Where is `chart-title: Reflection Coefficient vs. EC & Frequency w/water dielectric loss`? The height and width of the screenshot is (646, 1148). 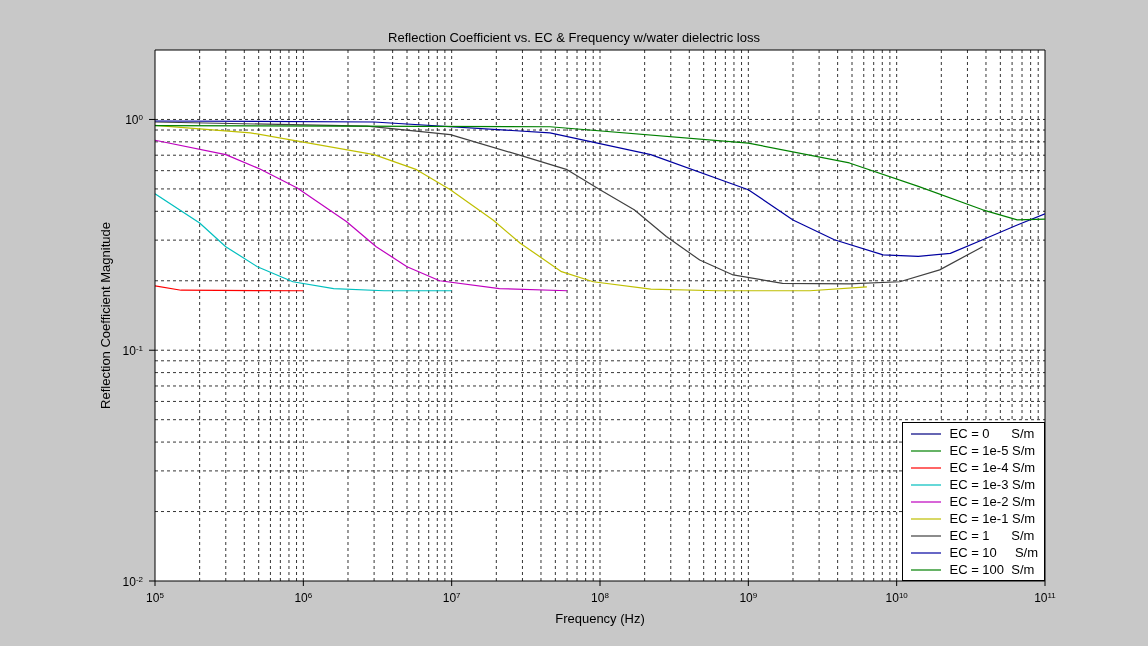 chart-title: Reflection Coefficient vs. EC & Frequency w/water dielectric loss is located at coordinates (574, 37).